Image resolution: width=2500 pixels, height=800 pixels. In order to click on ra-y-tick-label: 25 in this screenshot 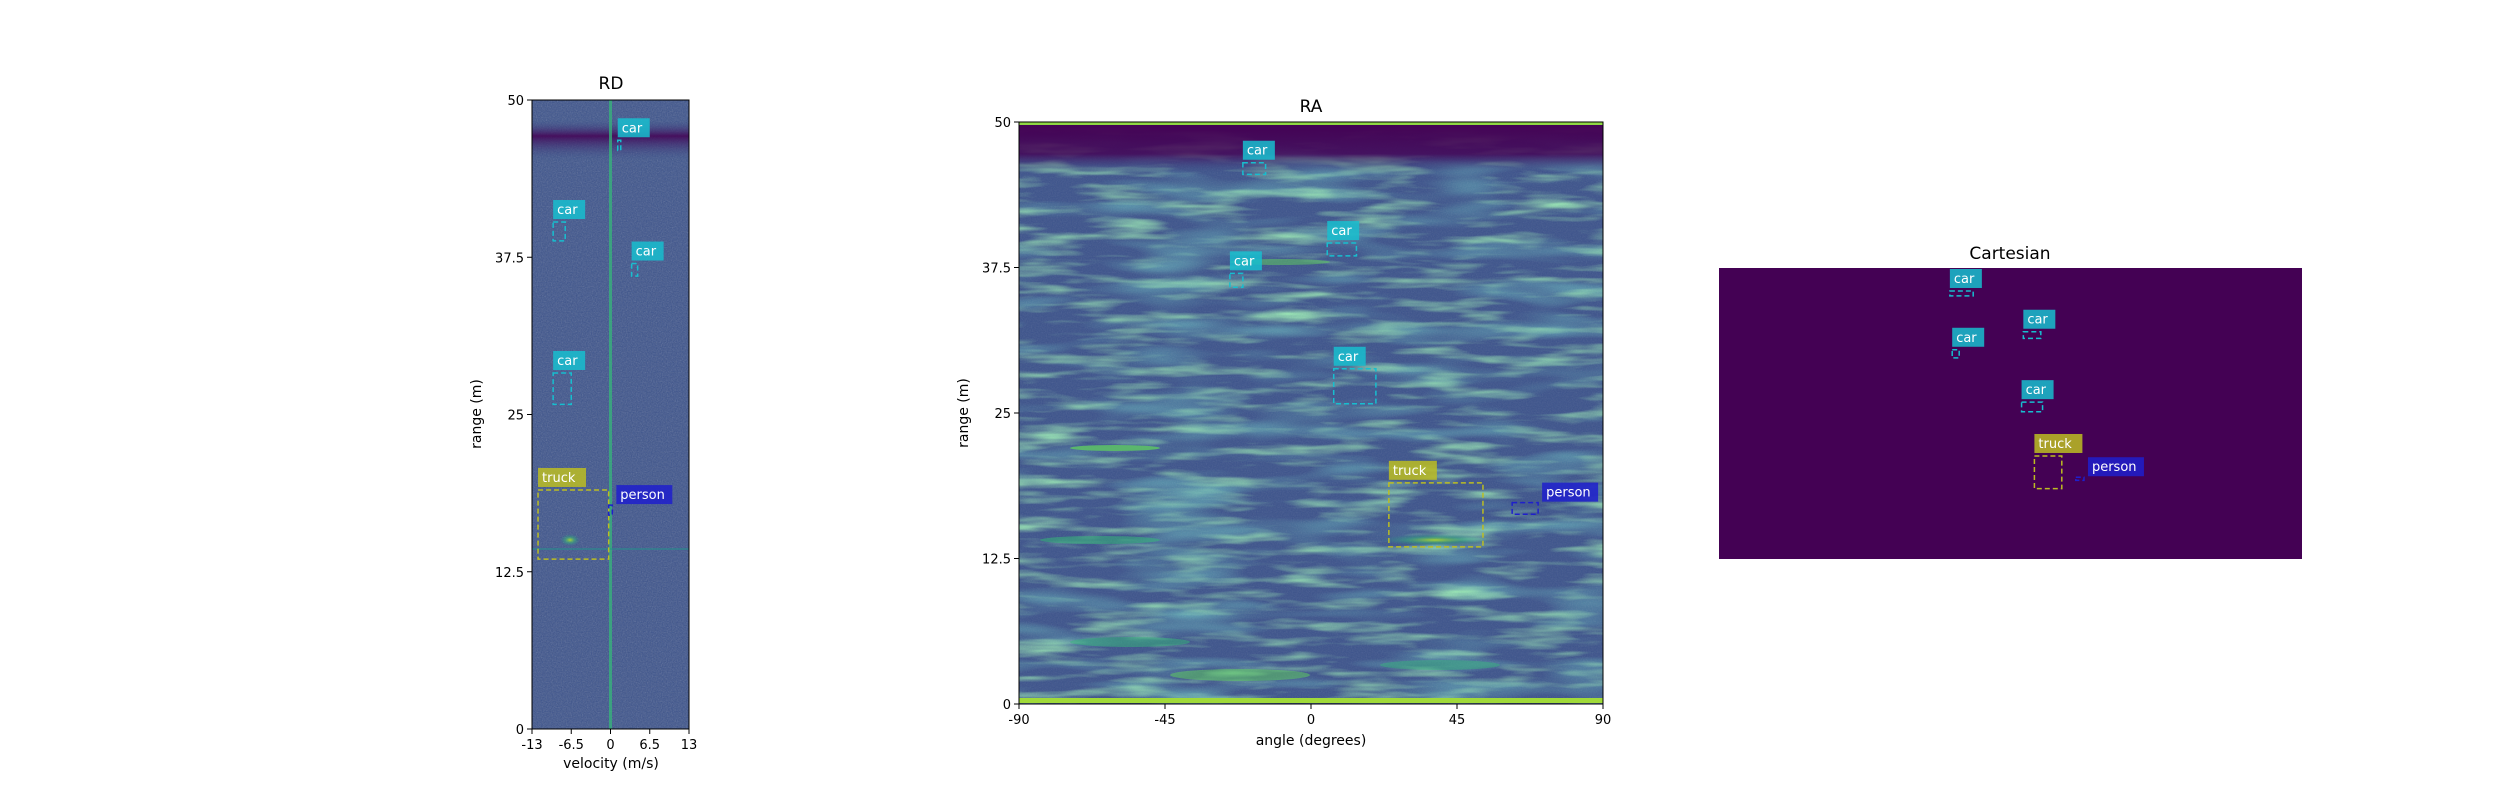, I will do `click(1002, 414)`.